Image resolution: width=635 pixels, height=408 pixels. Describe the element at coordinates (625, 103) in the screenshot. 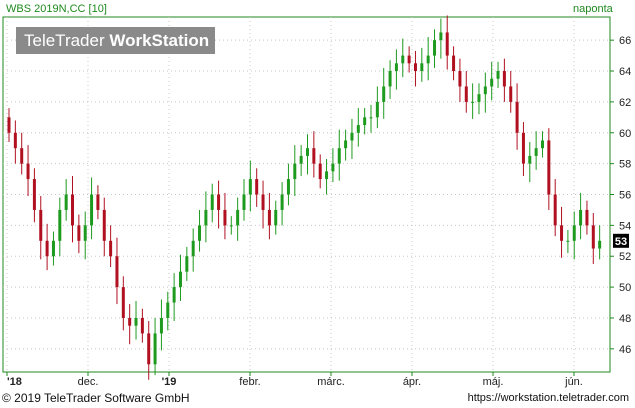

I see `y-tick-label: 62` at that location.